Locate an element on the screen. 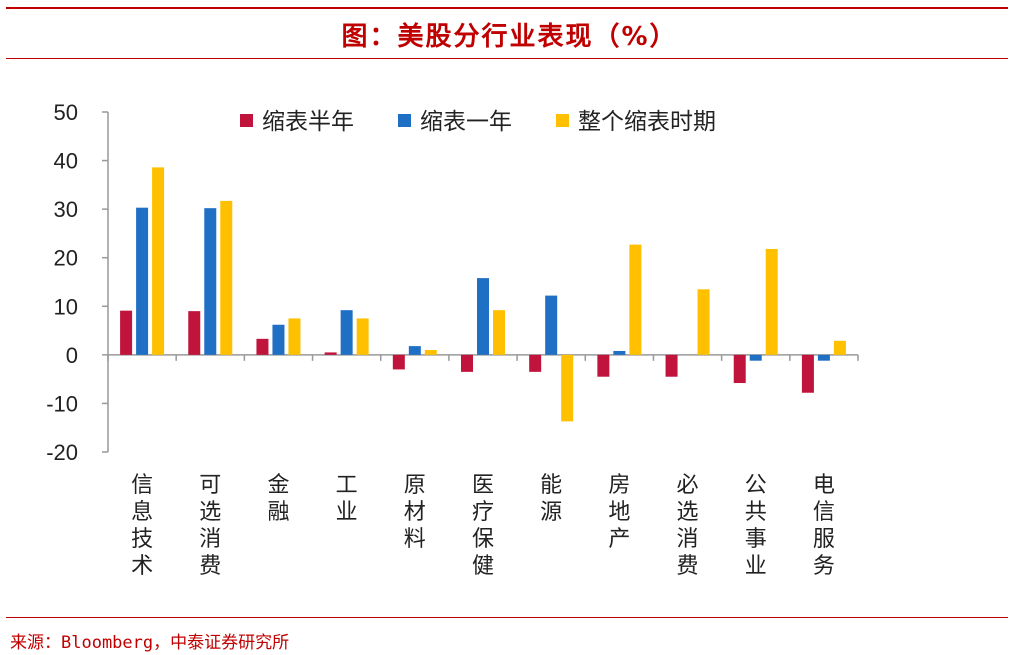 The height and width of the screenshot is (655, 1019). legend-label: 缩表半年 is located at coordinates (308, 122).